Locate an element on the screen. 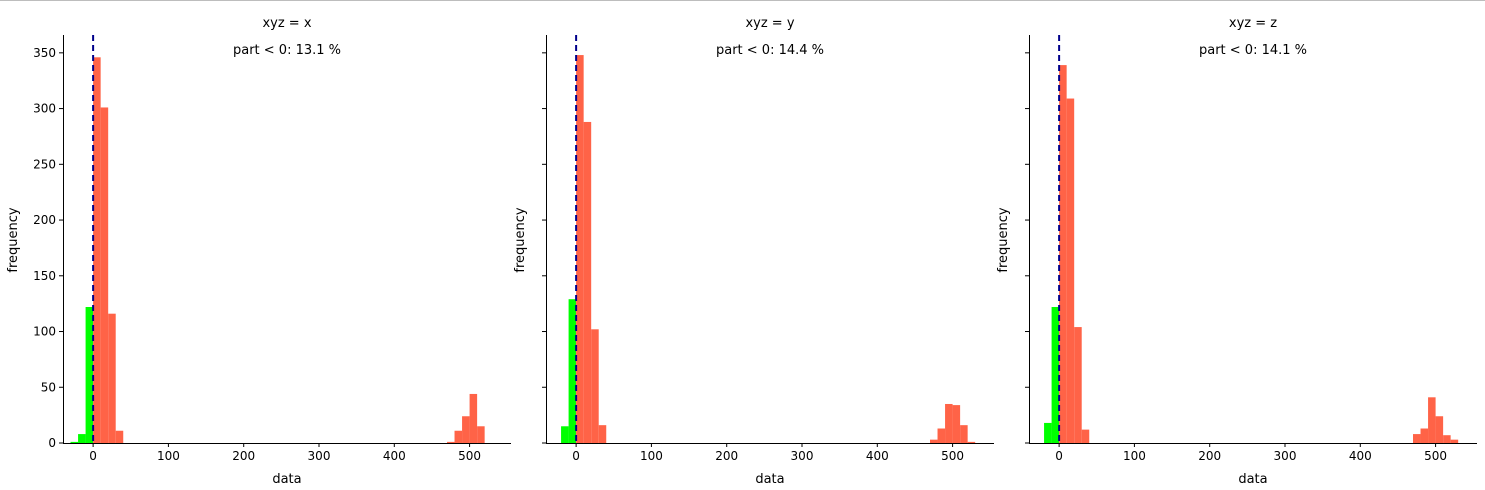  y-tick-label: 200 is located at coordinates (44, 220).